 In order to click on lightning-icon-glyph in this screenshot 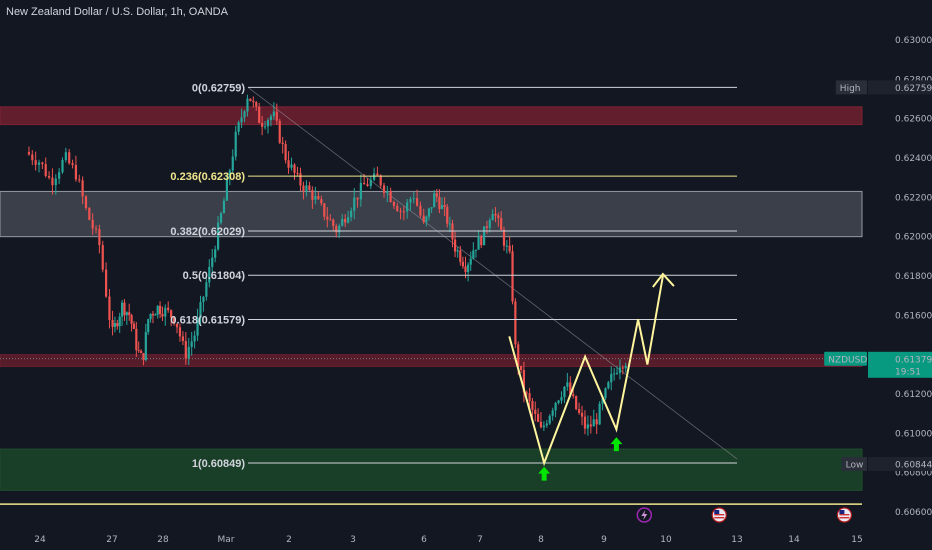, I will do `click(644, 515)`.